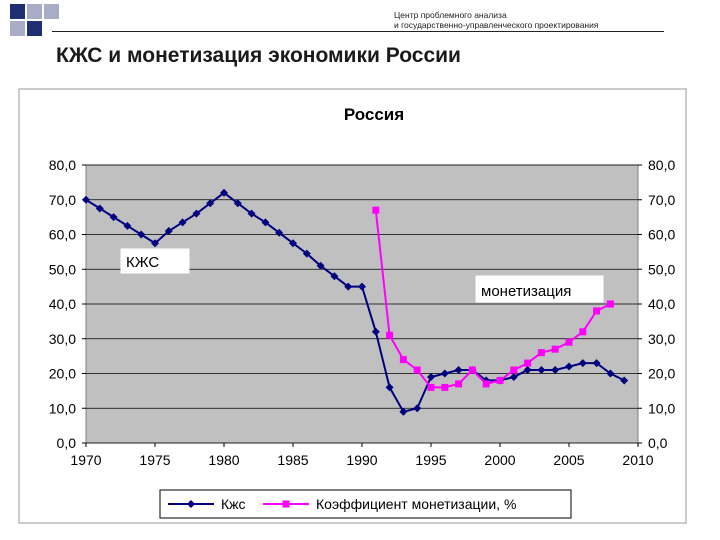  What do you see at coordinates (62, 235) in the screenshot?
I see `y-tick-label: 60,0` at bounding box center [62, 235].